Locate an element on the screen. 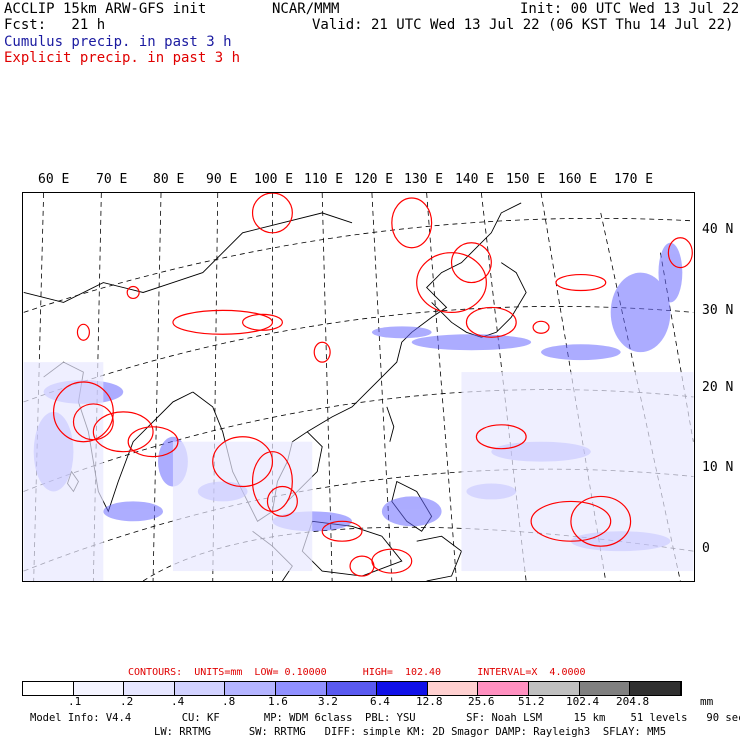 The height and width of the screenshot is (740, 740). lon-label: 130 E is located at coordinates (424, 179).